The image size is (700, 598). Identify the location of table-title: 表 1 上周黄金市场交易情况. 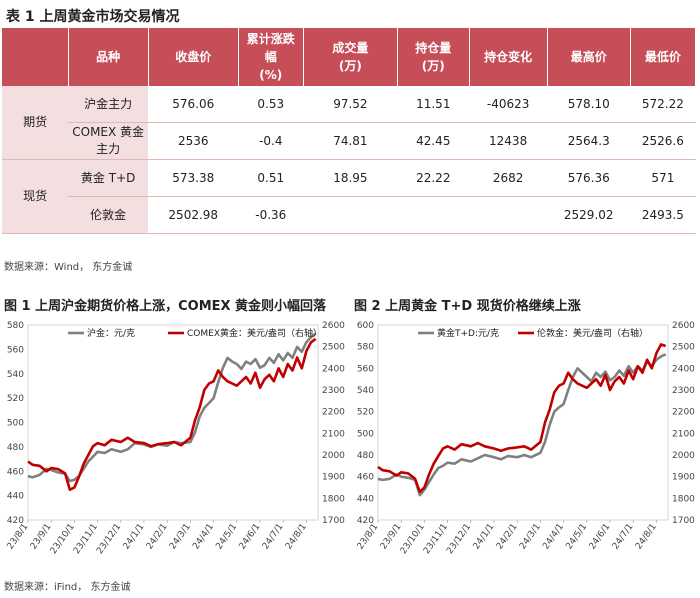
(93, 17).